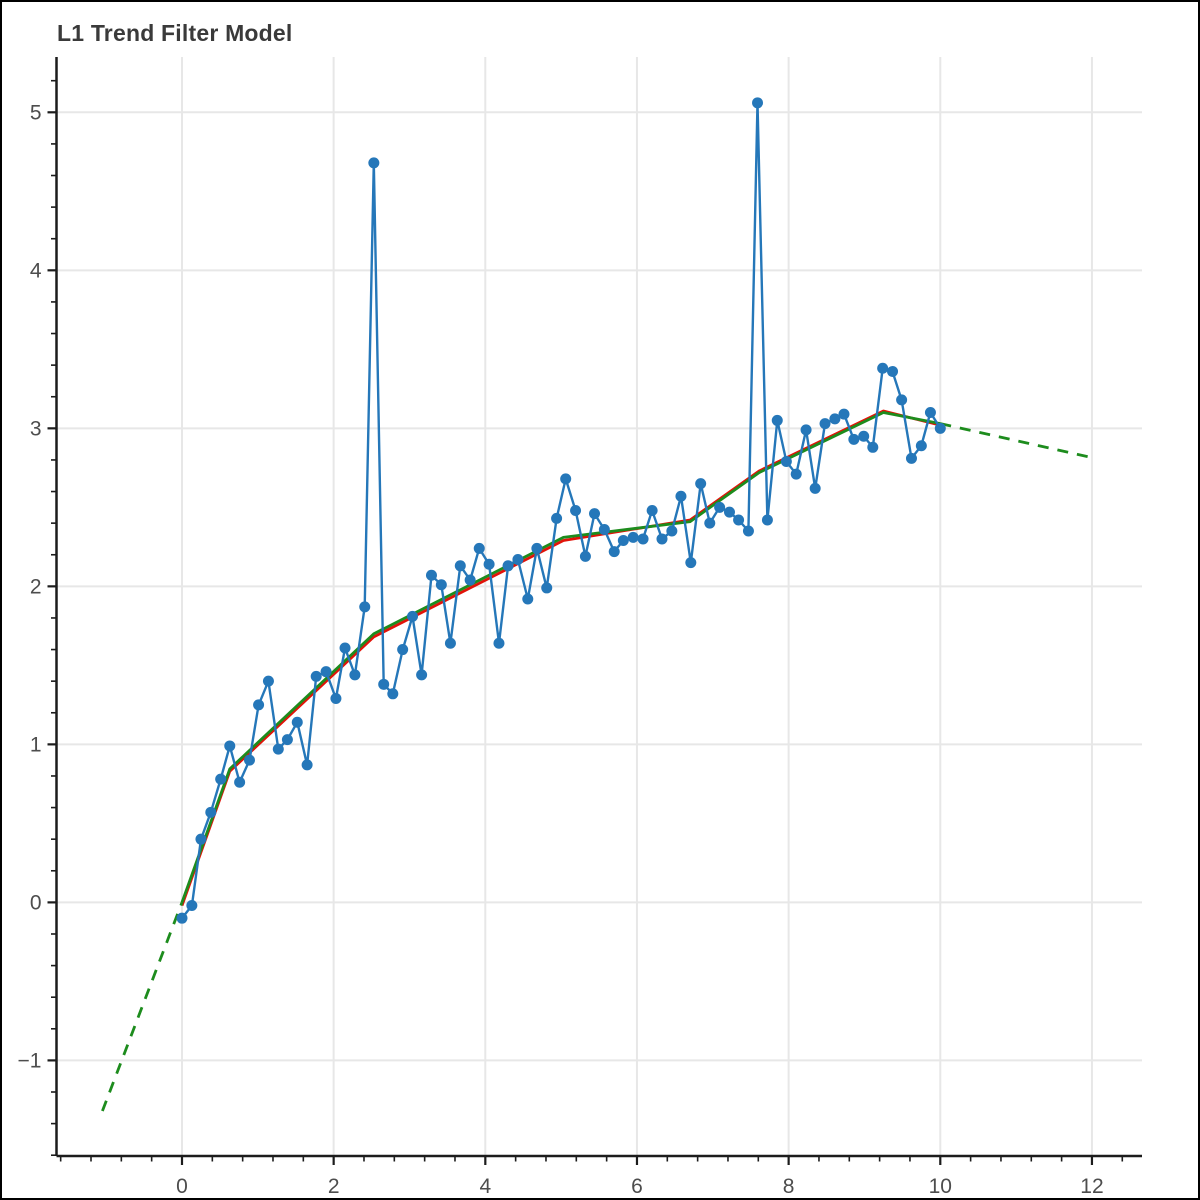 This screenshot has height=1200, width=1200. Describe the element at coordinates (334, 1186) in the screenshot. I see `x-tick-label: 2` at that location.